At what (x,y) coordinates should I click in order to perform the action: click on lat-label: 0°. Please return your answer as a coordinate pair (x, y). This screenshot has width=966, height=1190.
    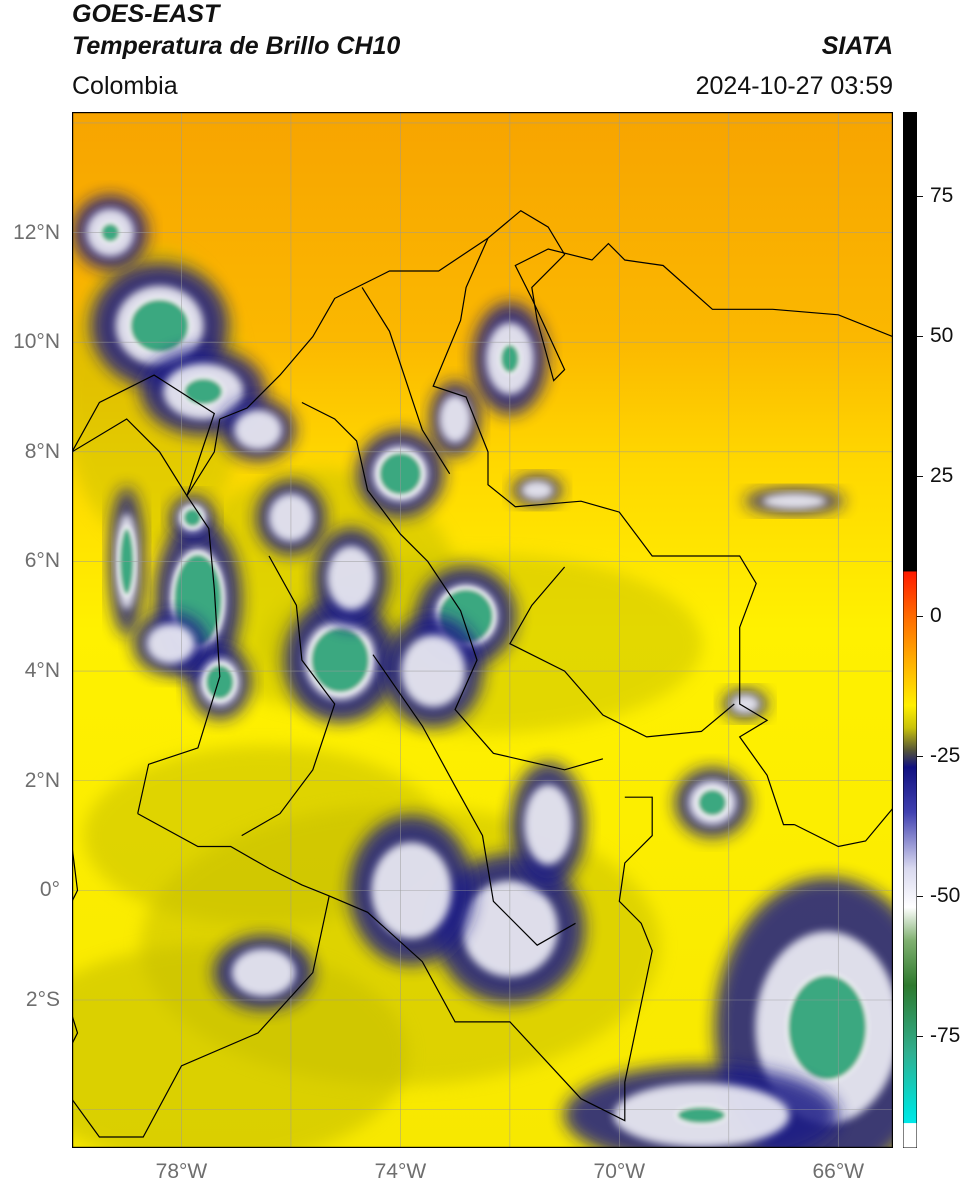
    Looking at the image, I should click on (49, 890).